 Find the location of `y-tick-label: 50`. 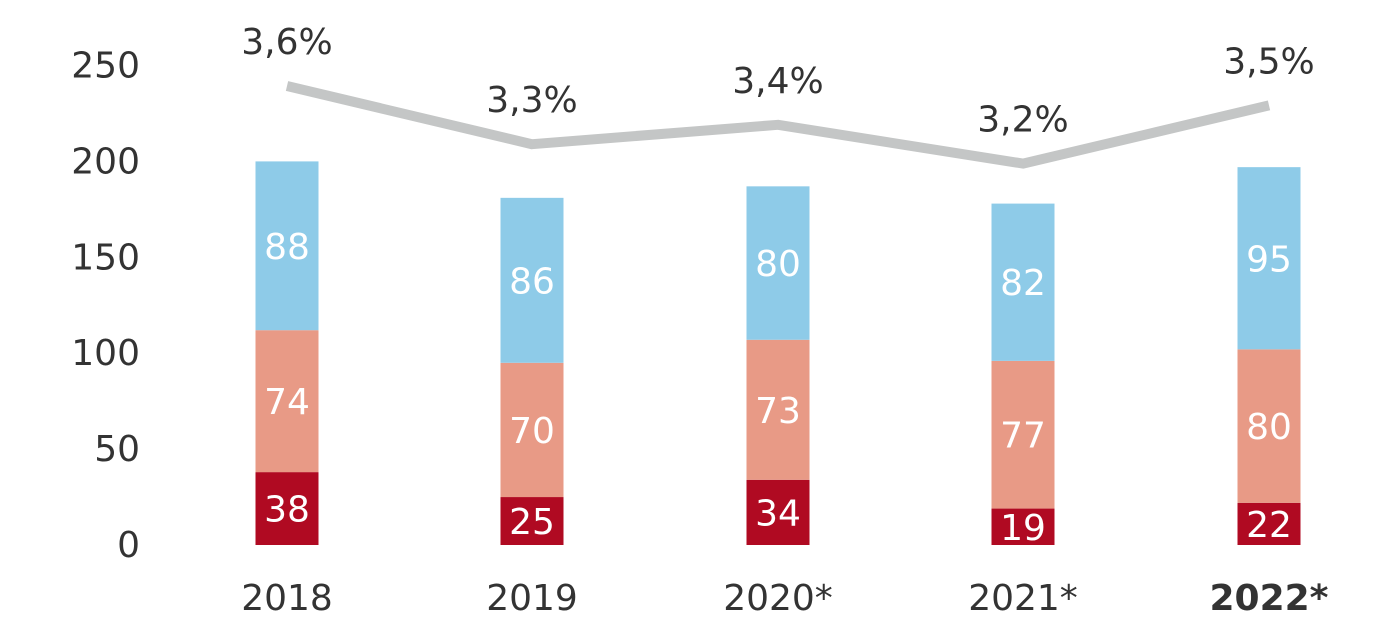

y-tick-label: 50 is located at coordinates (117, 449).